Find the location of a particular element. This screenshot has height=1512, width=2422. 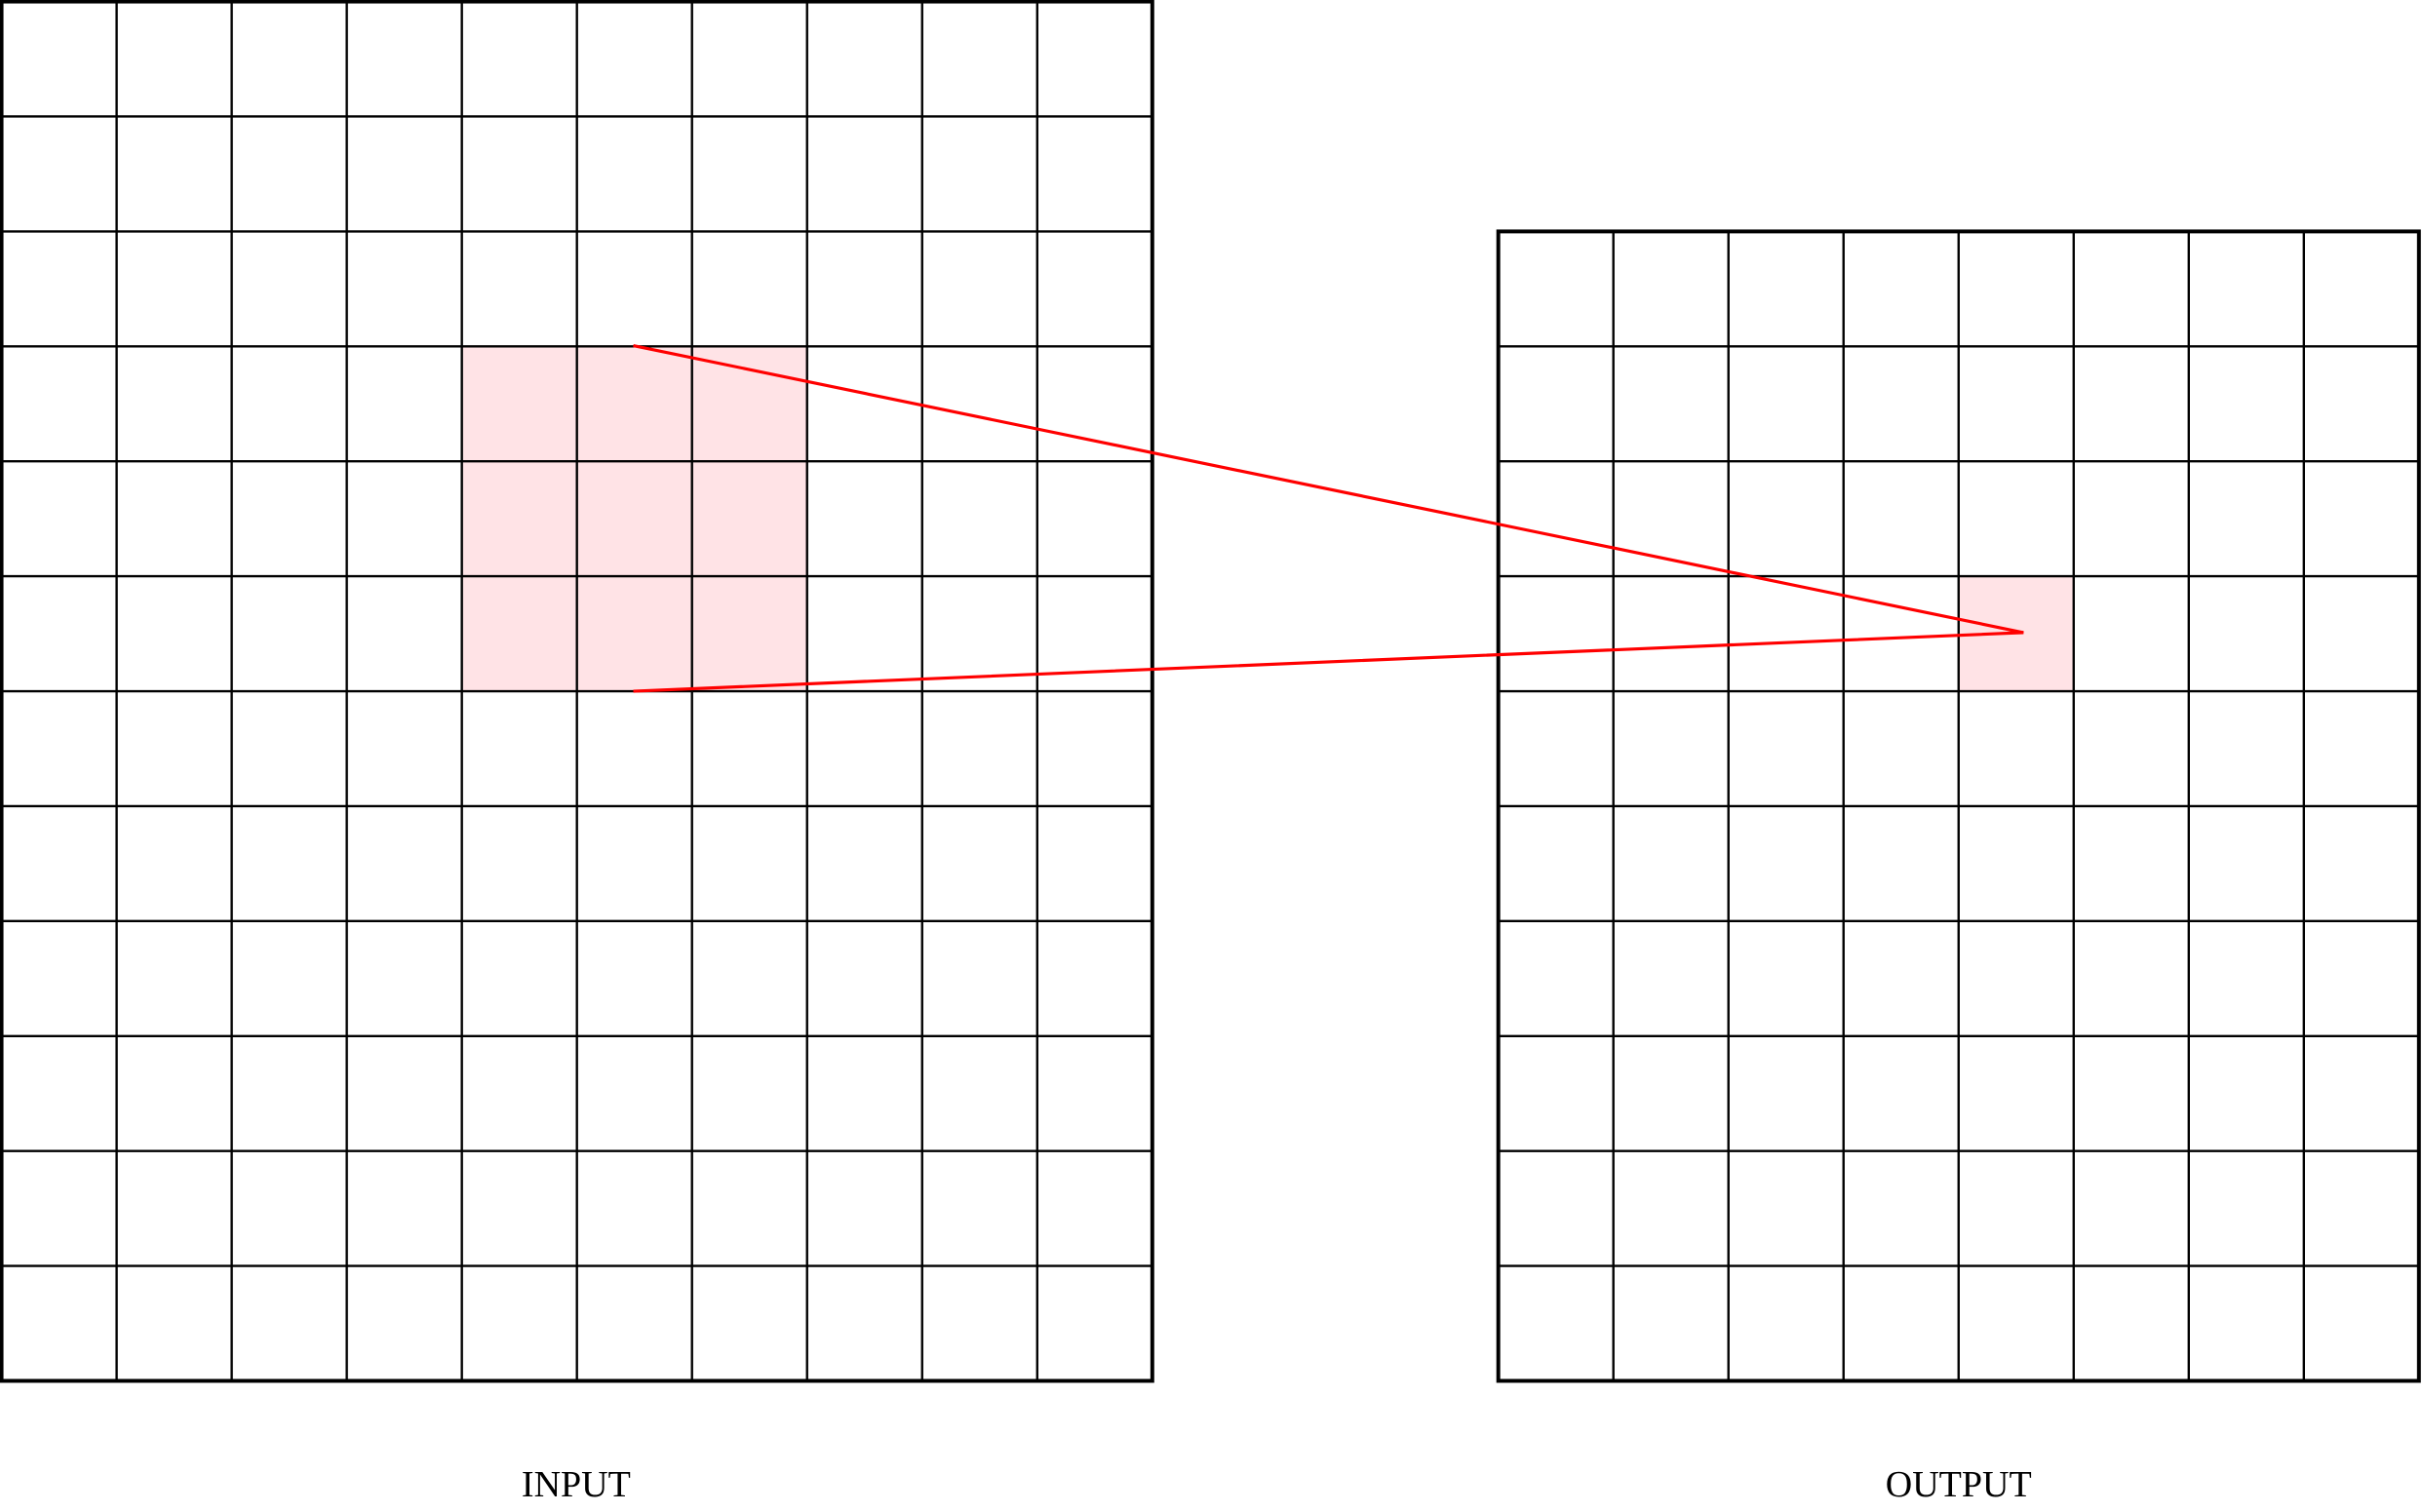

input-label: INPUT is located at coordinates (576, 1484).